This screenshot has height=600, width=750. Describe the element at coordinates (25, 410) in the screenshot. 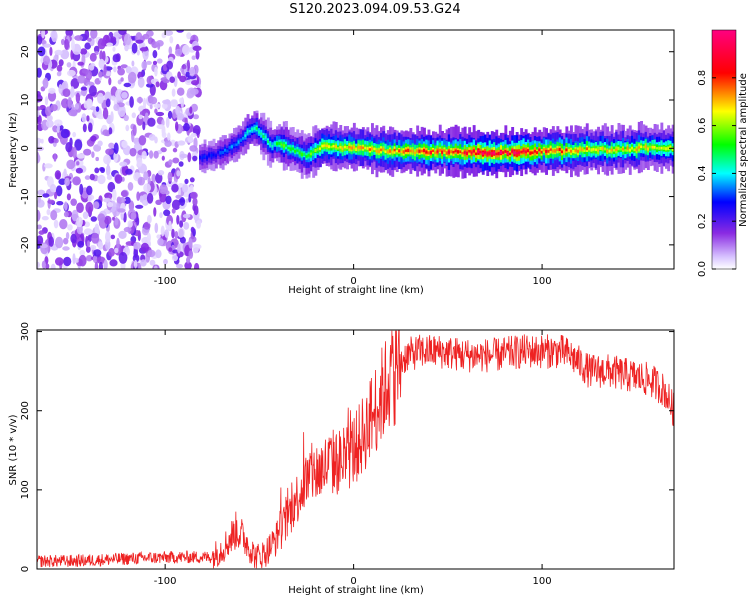

I see `y-tick-label: 200` at that location.